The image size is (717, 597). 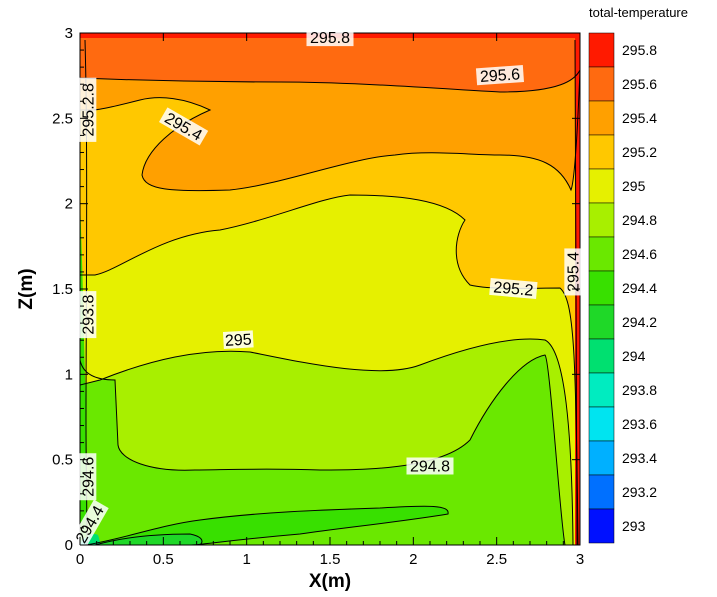 I want to click on legend-label: 295.6, so click(x=639, y=84).